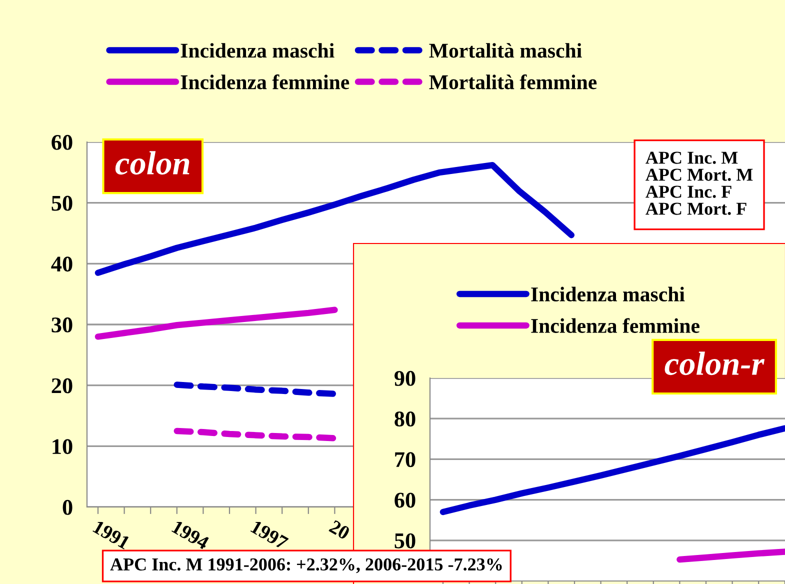 This screenshot has height=584, width=785. Describe the element at coordinates (306, 566) in the screenshot. I see `annotation: APC Inc. M 1991-2006: +2.32%, 2006-2015 -7.23%` at that location.